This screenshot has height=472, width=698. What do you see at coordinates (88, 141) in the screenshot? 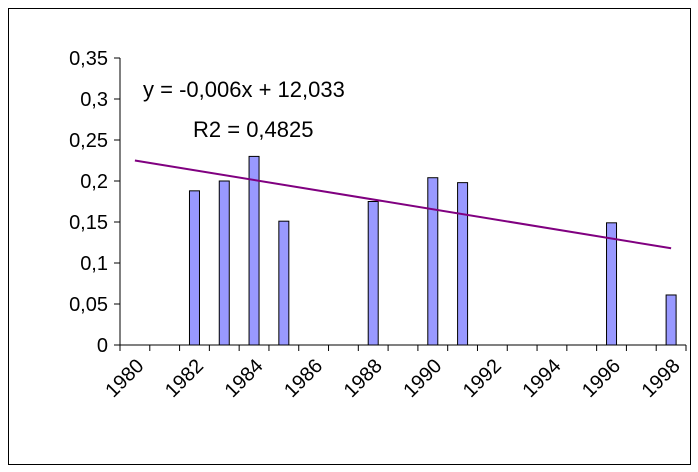
I see `y-tick-label: 0,25` at bounding box center [88, 141].